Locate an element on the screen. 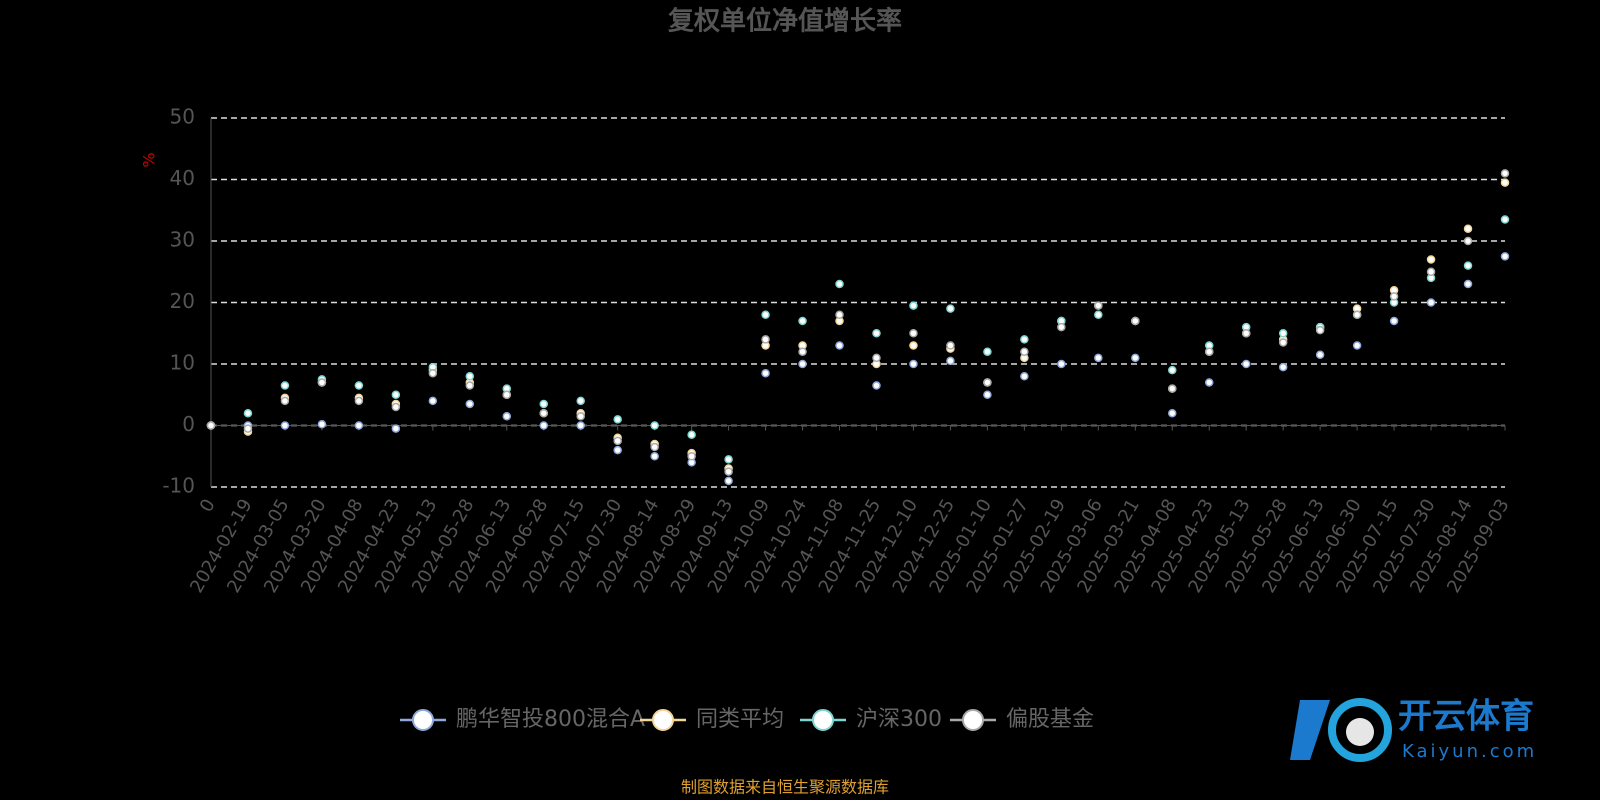 The height and width of the screenshot is (800, 1600). legend-label: 鹏华智投800混合A is located at coordinates (550, 719).